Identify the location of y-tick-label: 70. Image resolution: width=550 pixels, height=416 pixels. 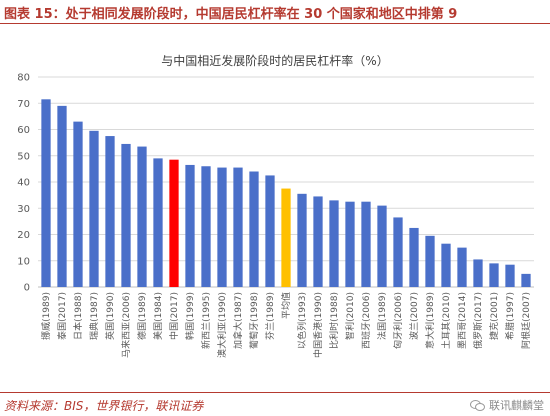
(23, 104).